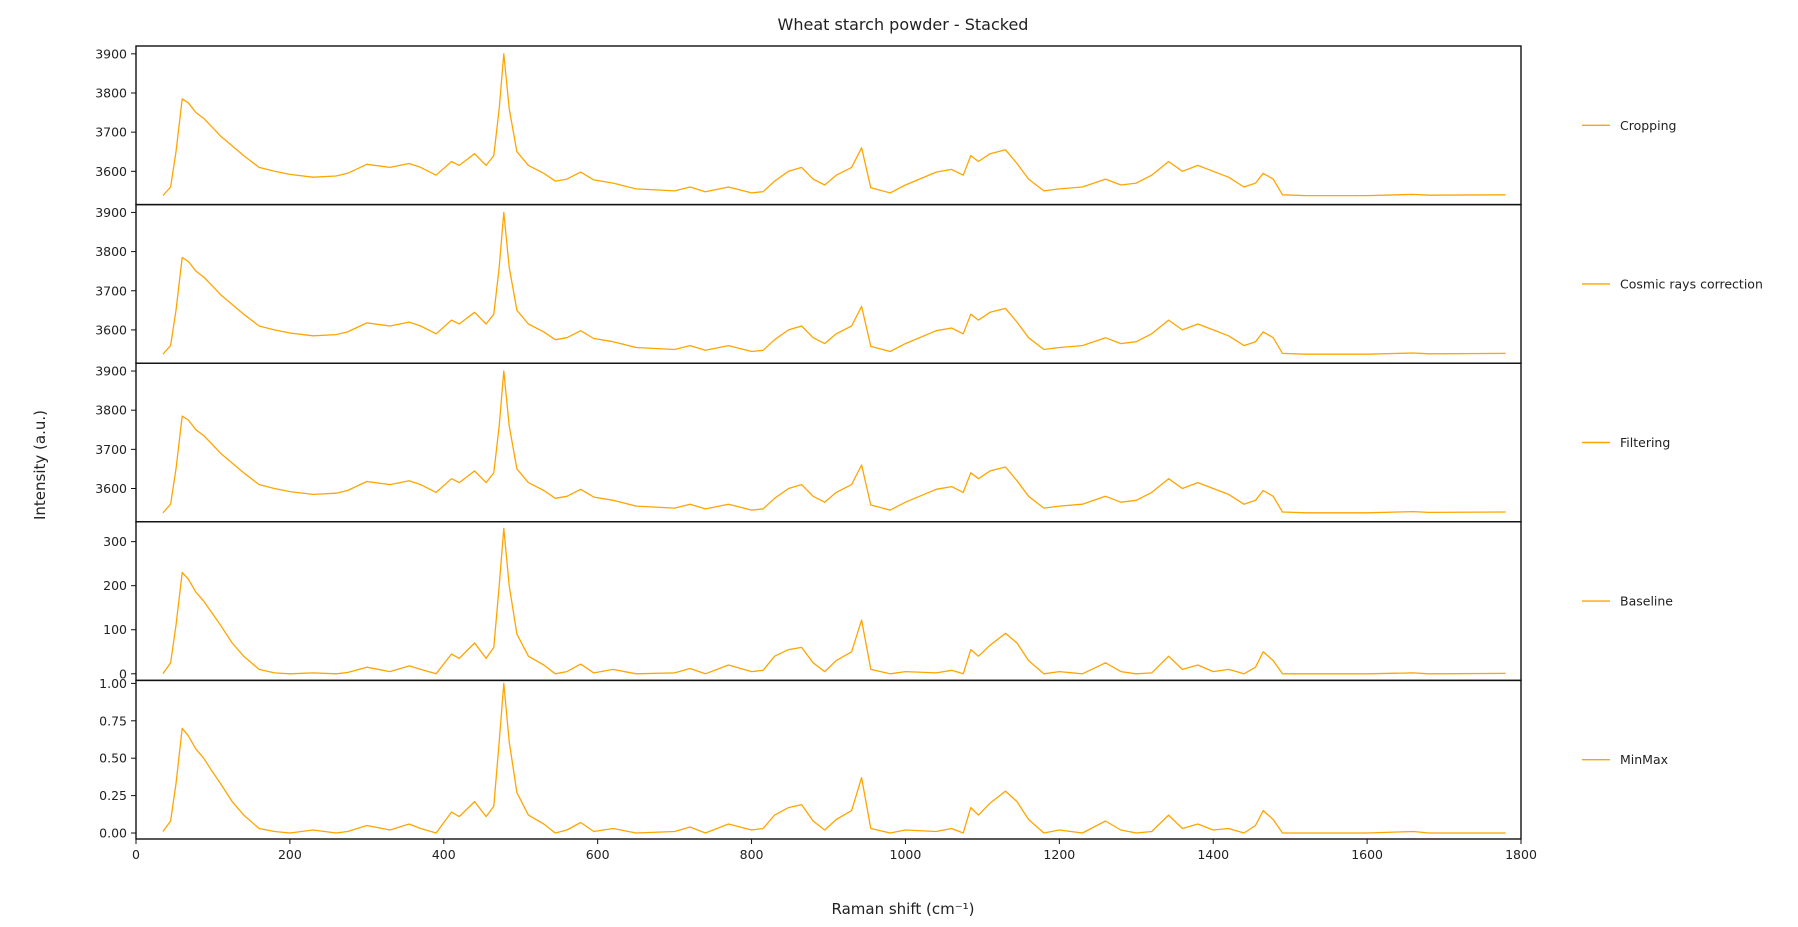  What do you see at coordinates (113, 795) in the screenshot?
I see `y-tick-label: 0.25` at bounding box center [113, 795].